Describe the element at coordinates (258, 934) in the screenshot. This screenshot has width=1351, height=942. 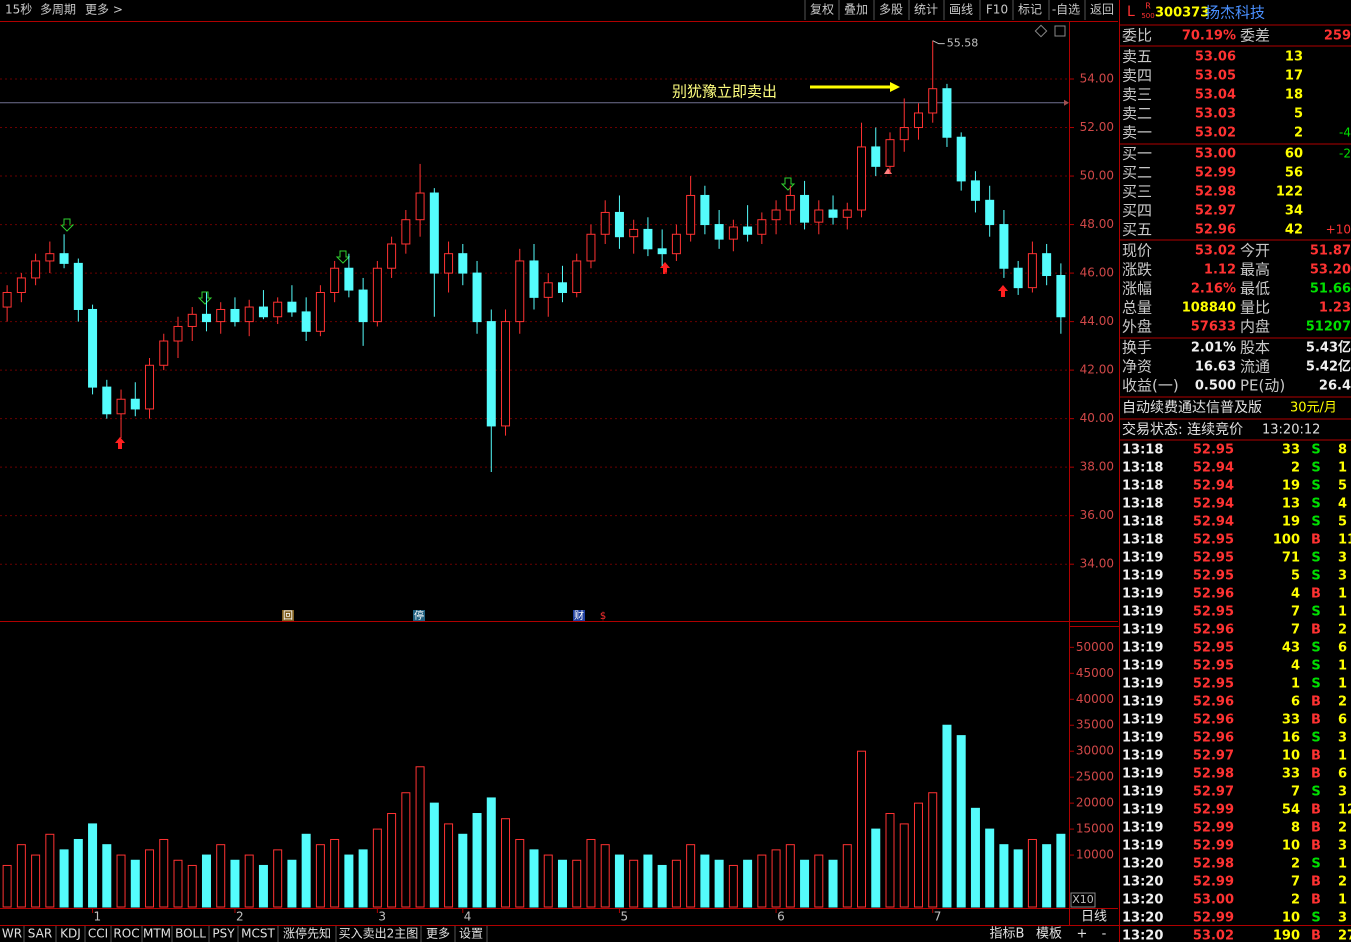
I see `tab: MCST` at that location.